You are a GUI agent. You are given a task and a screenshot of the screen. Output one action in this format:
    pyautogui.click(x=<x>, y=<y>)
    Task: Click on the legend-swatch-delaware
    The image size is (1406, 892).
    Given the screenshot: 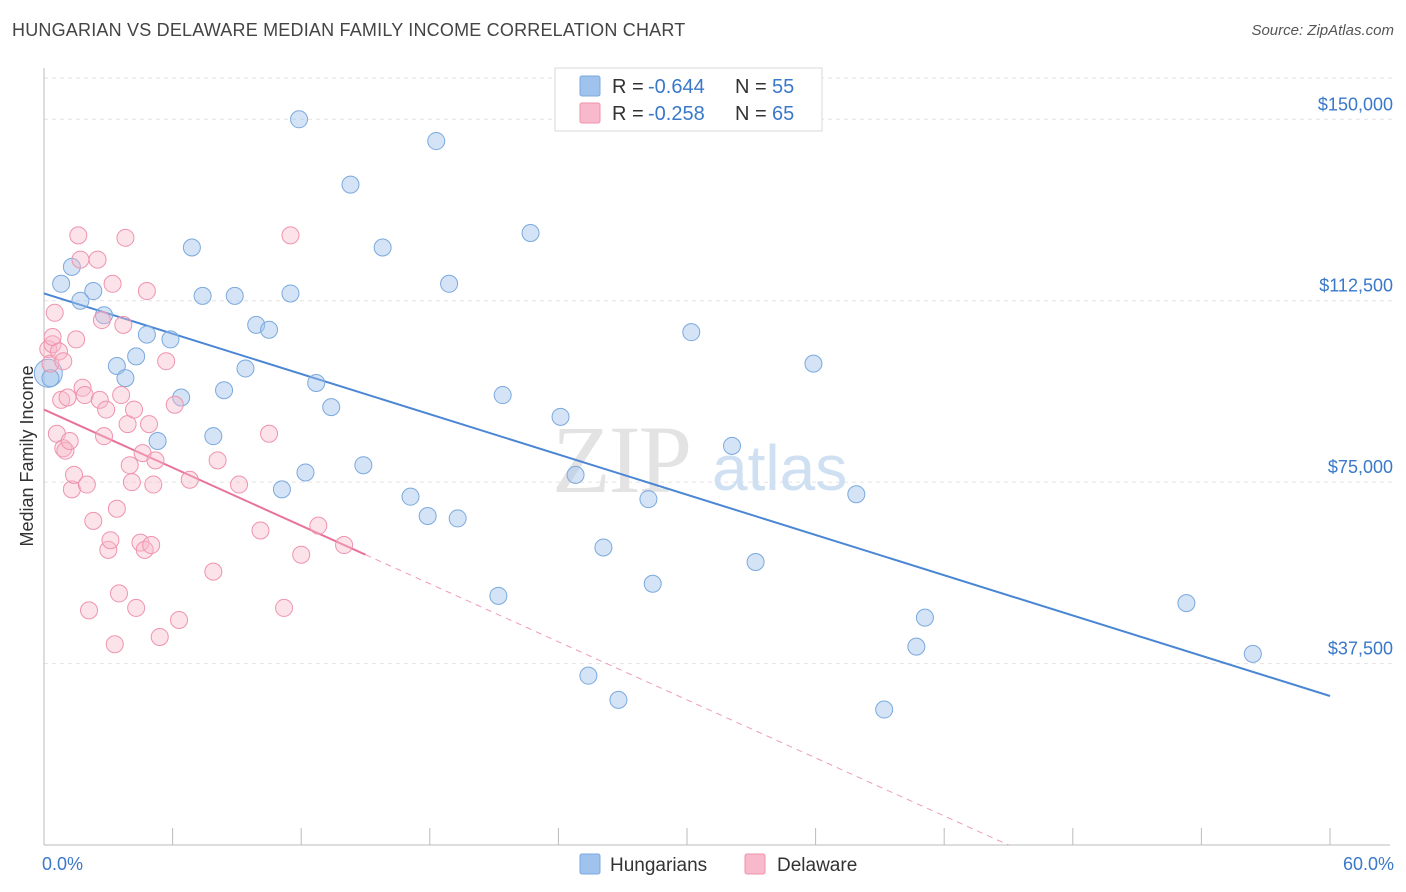 What is the action you would take?
    pyautogui.click(x=590, y=113)
    